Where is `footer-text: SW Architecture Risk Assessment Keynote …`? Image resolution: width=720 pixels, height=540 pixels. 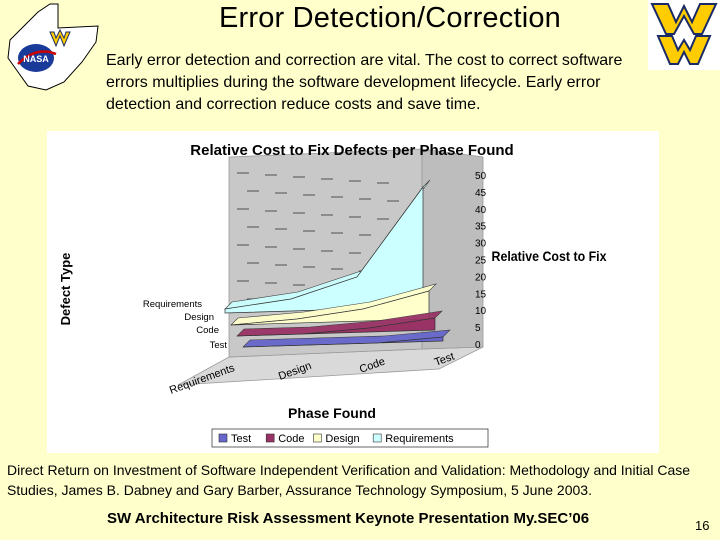
footer-text: SW Architecture Risk Assessment Keynote … is located at coordinates (348, 518).